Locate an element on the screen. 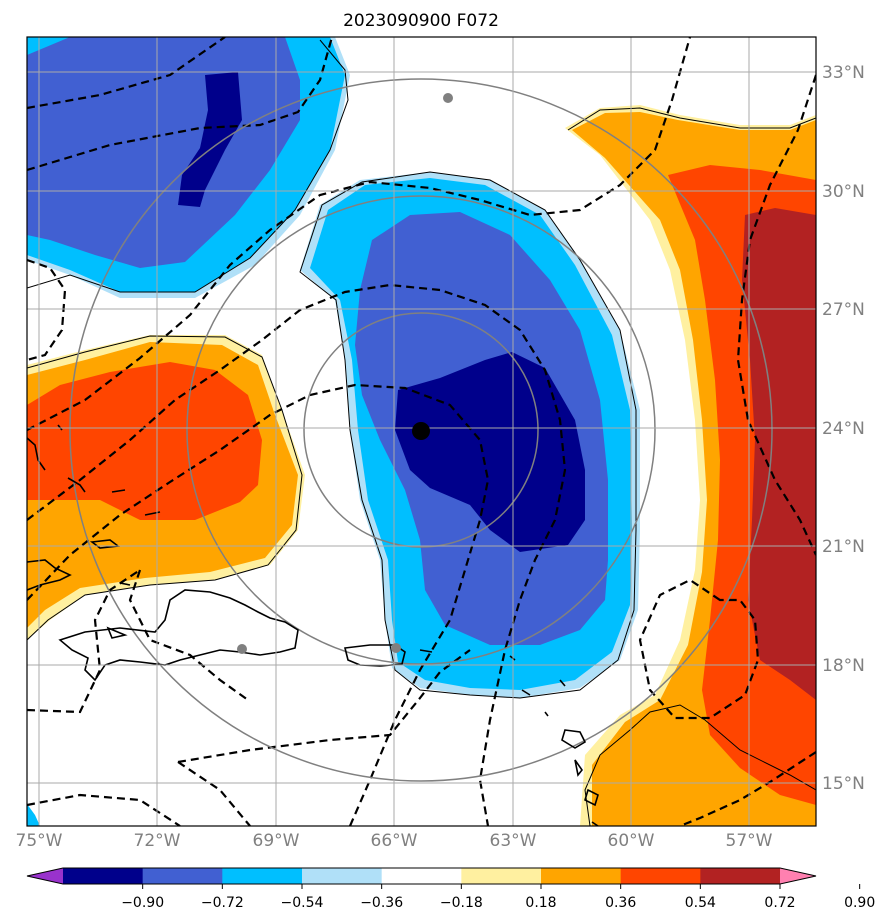 The width and height of the screenshot is (883, 922). colorbar-tick-label: 0.36 is located at coordinates (620, 903).